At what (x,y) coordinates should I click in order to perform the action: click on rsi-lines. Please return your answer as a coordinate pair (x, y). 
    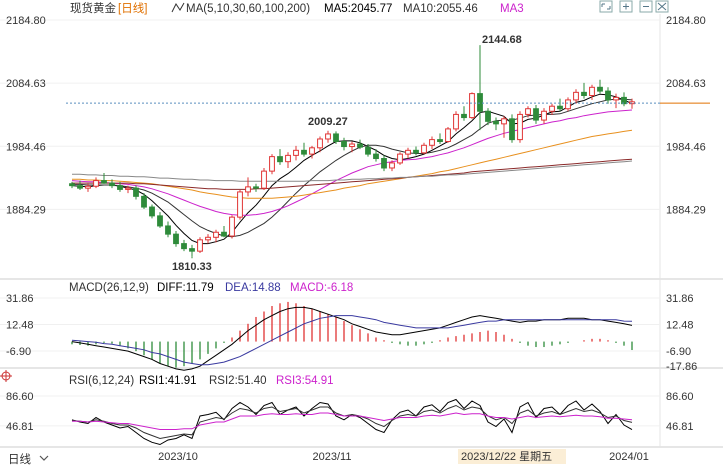
    Looking at the image, I should click on (352, 422).